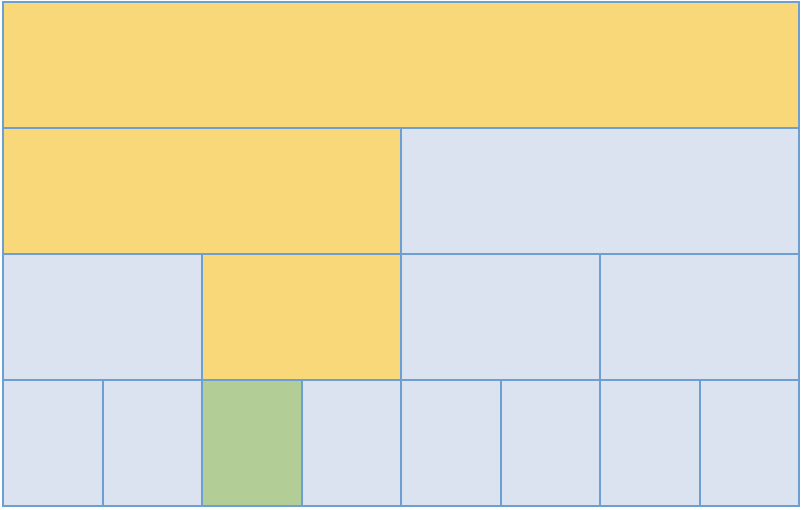 This screenshot has height=510, width=802. What do you see at coordinates (699, 317) in the screenshot?
I see `block-default-r3-c4` at bounding box center [699, 317].